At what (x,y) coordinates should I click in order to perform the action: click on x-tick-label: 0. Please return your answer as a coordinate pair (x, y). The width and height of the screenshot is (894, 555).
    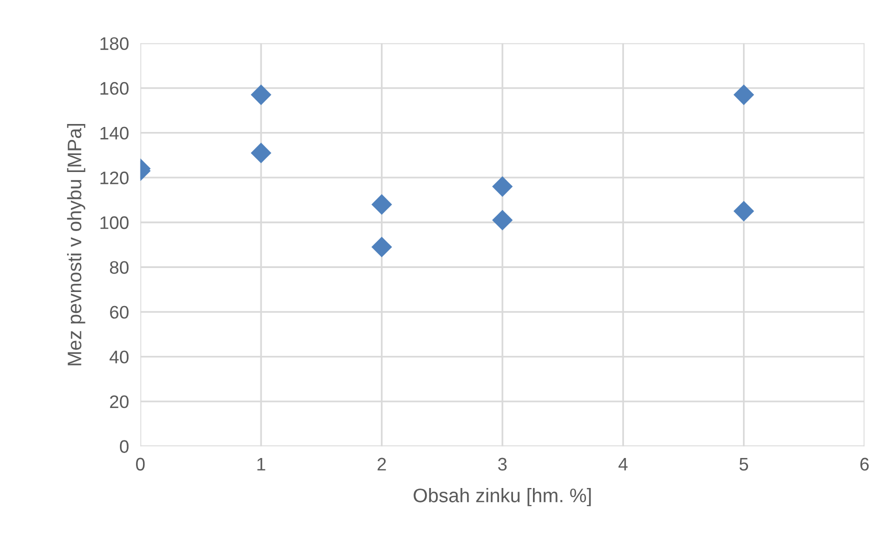
    Looking at the image, I should click on (140, 464).